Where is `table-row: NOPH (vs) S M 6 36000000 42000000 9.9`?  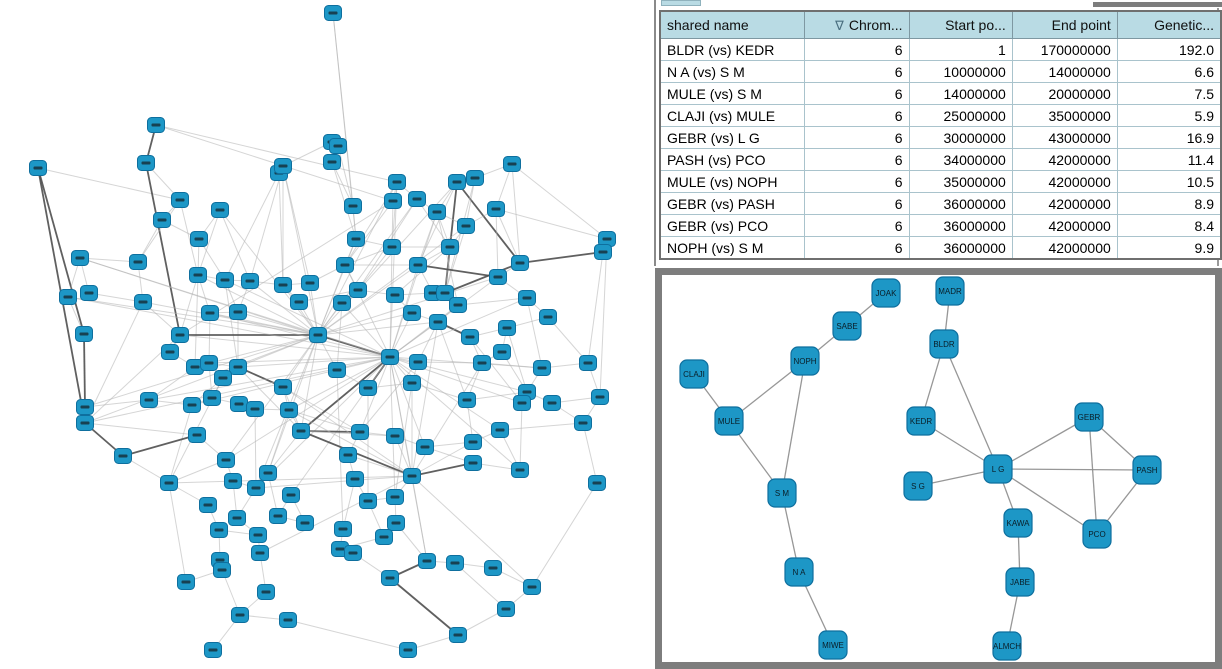
table-row: NOPH (vs) S M 6 36000000 42000000 9.9 is located at coordinates (940, 248).